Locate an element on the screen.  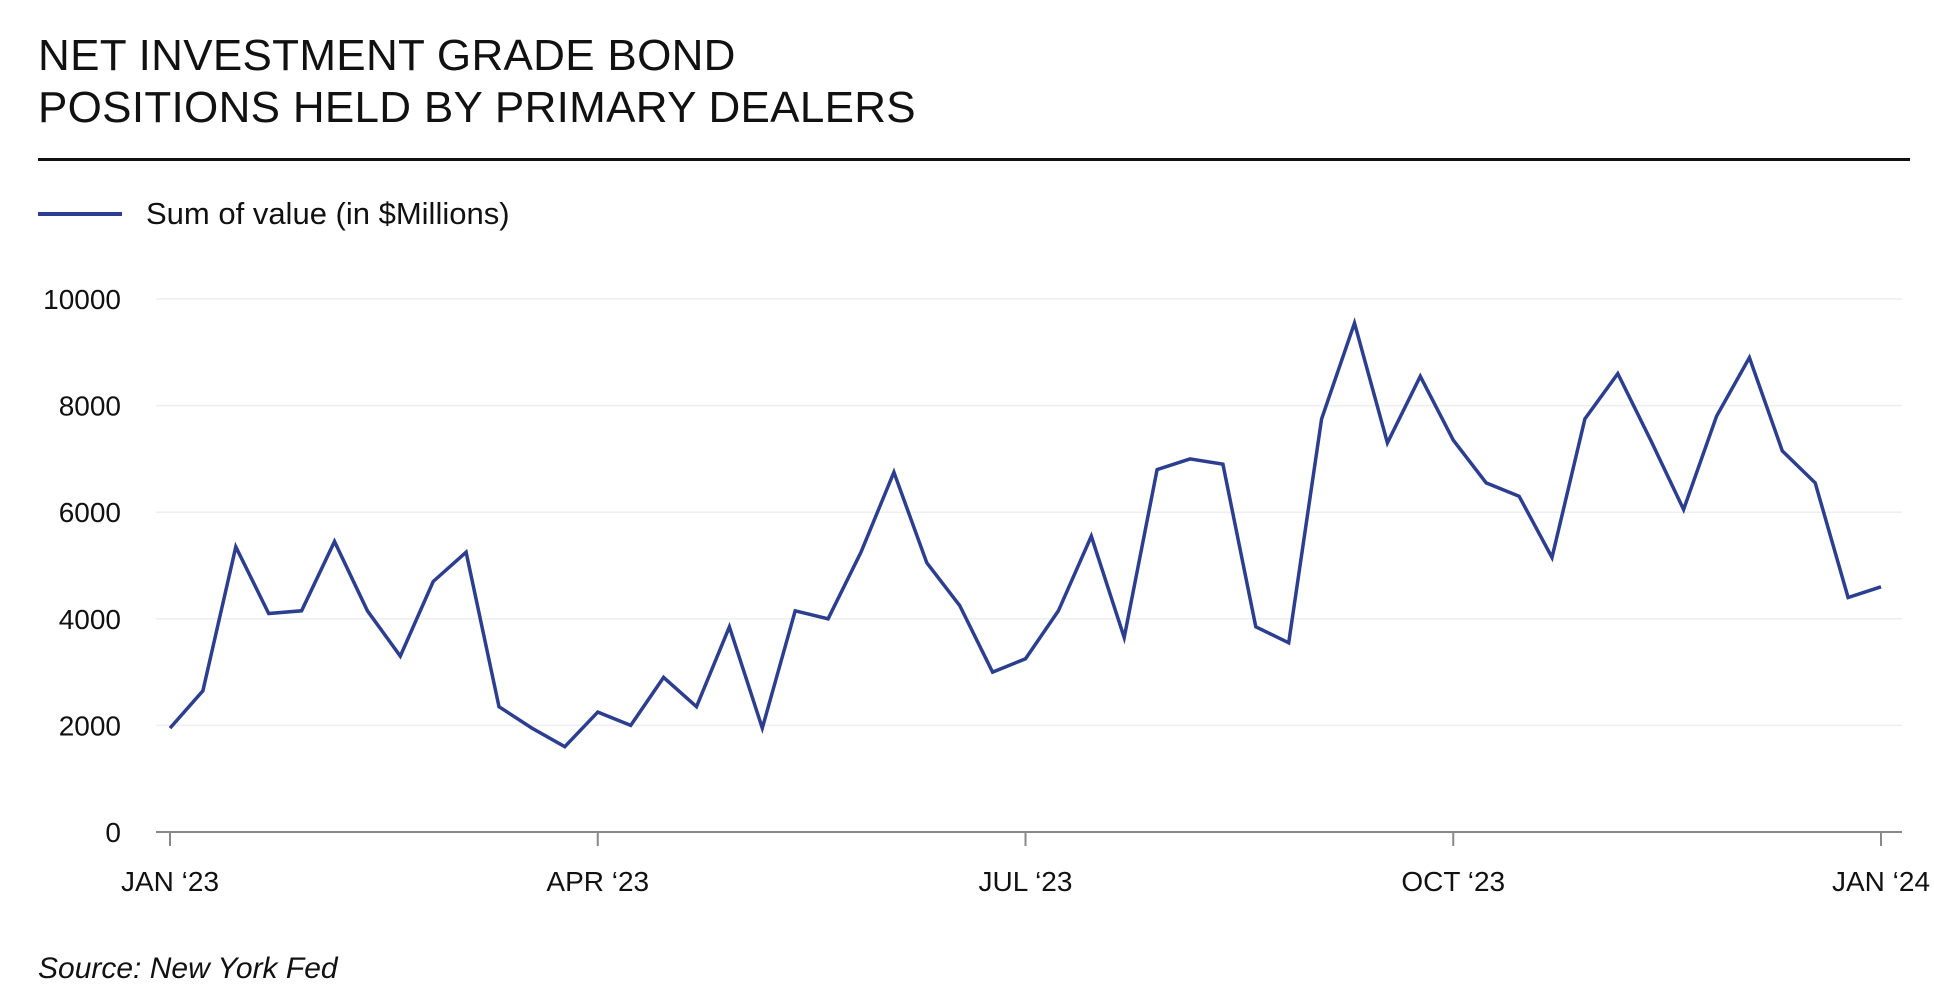
x-tick-label: JAN ‘24 is located at coordinates (1881, 881).